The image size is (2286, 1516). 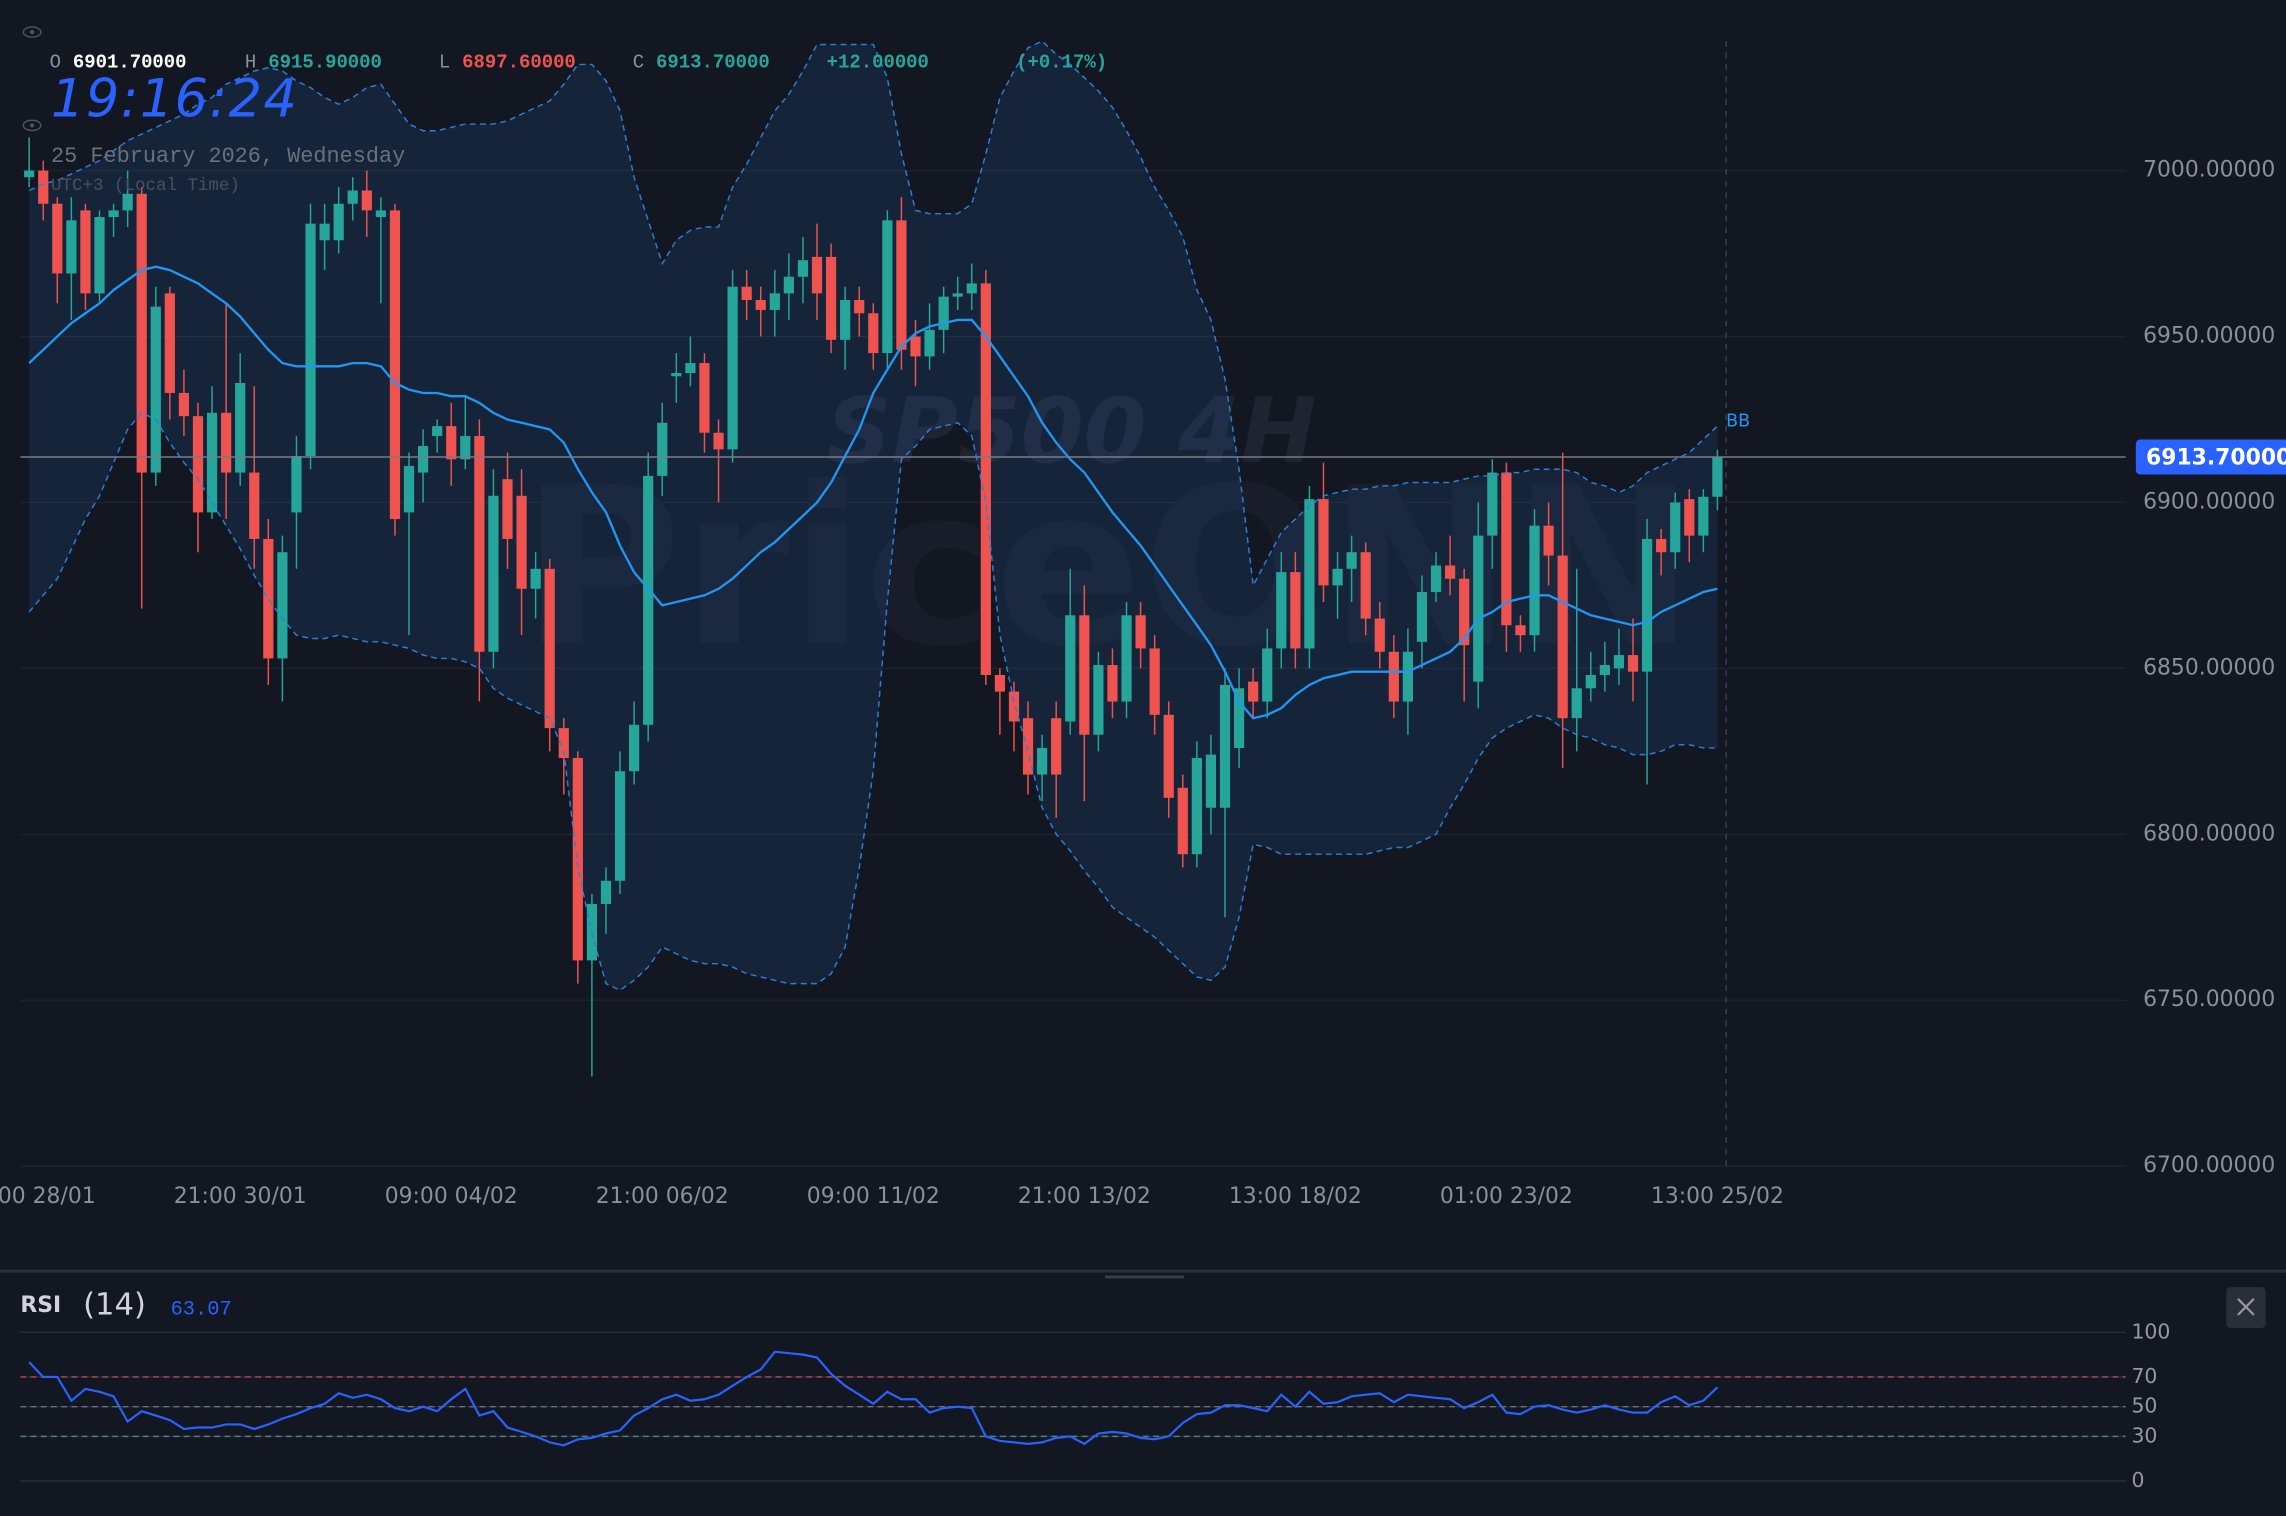 What do you see at coordinates (2144, 1376) in the screenshot?
I see `y-tick-label: 70` at bounding box center [2144, 1376].